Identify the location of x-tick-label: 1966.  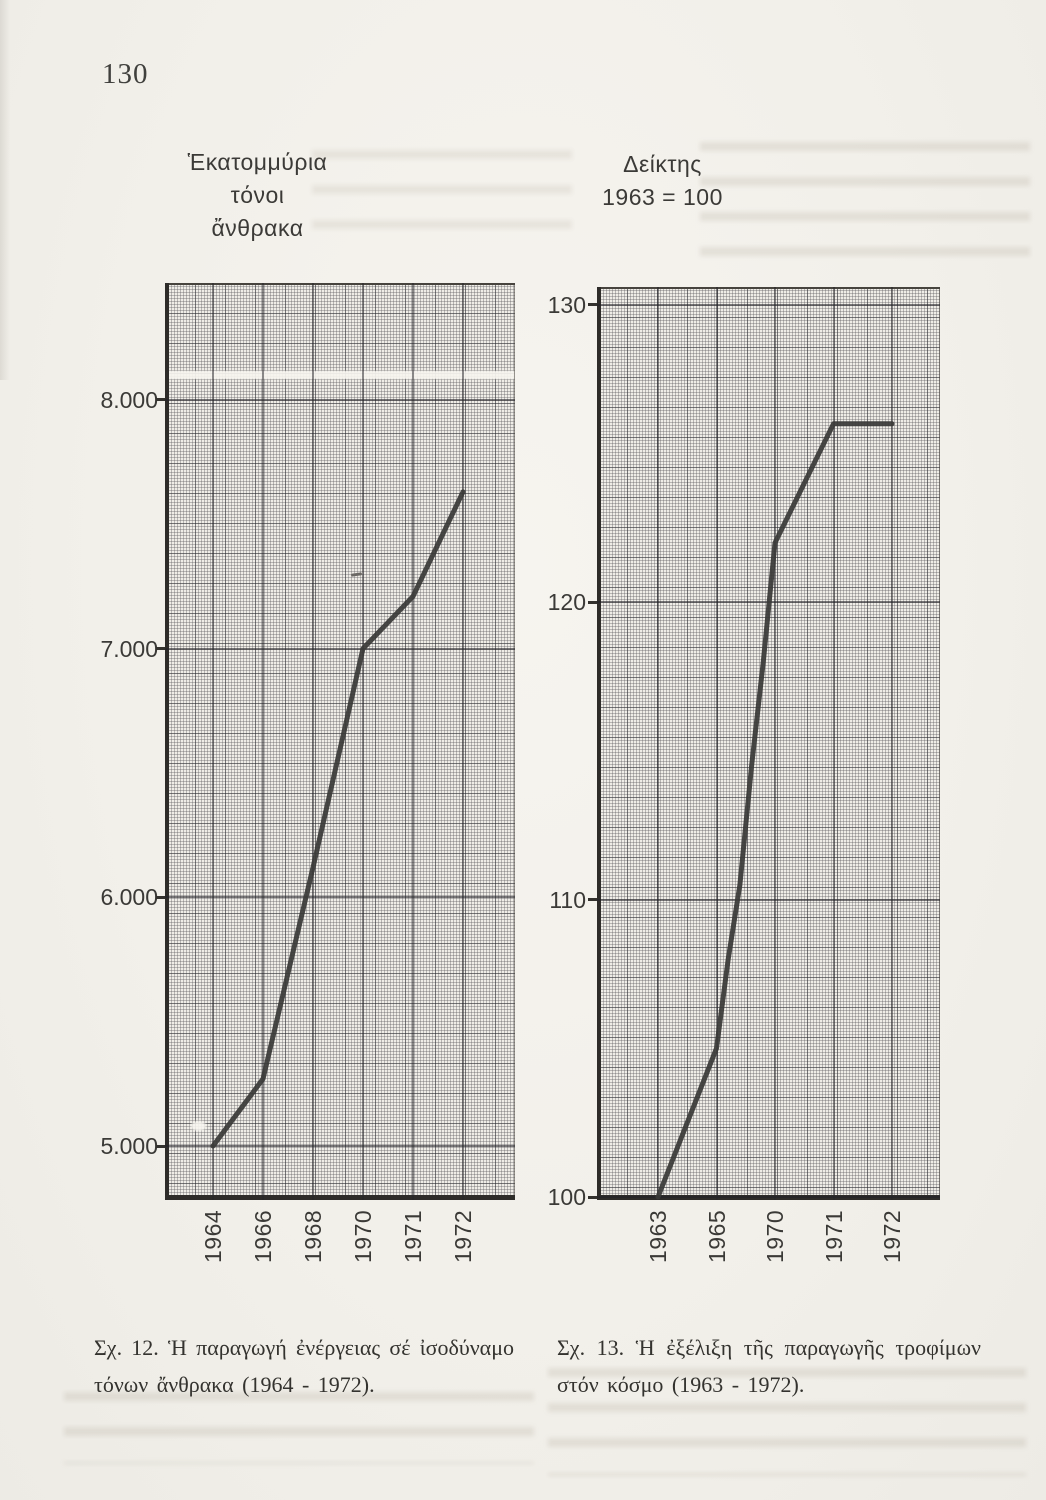
(263, 1236).